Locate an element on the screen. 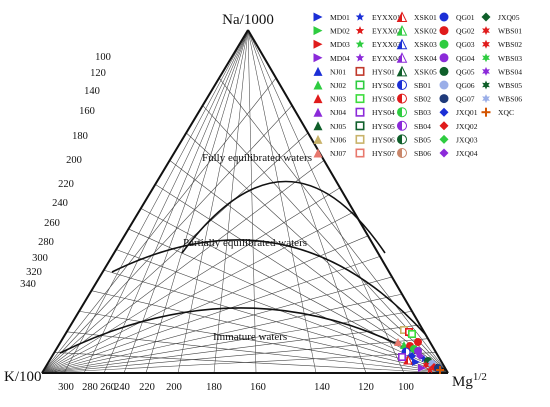 The image size is (550, 407). legend-item: SB06 is located at coordinates (414, 153).